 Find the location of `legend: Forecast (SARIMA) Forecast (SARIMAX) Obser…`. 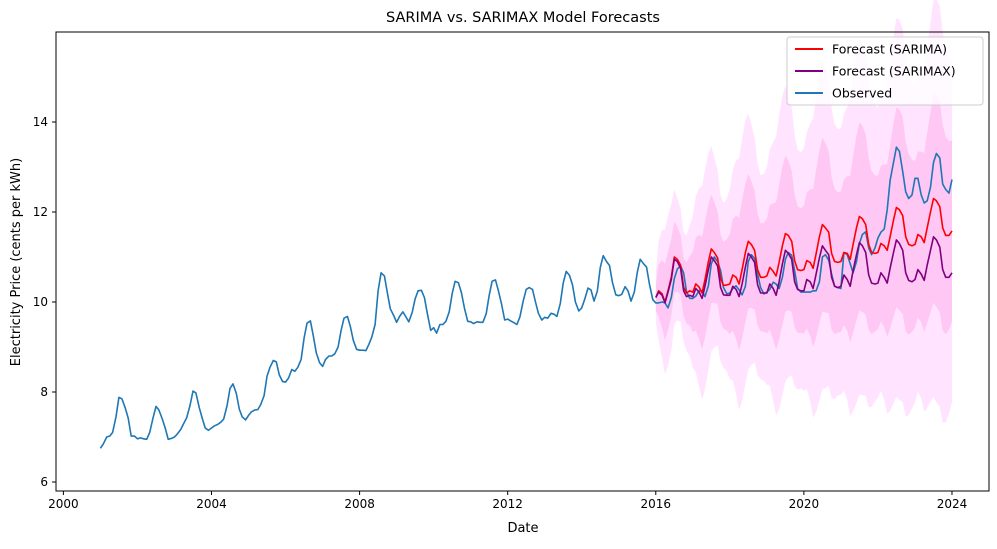

legend: Forecast (SARIMA) Forecast (SARIMAX) Obser… is located at coordinates (885, 71).